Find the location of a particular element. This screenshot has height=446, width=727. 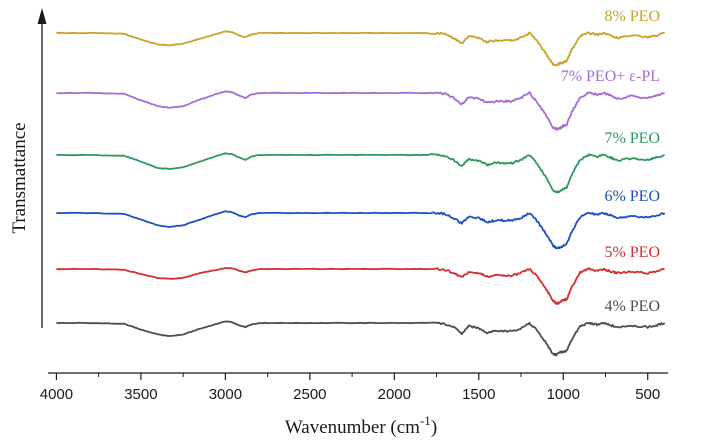

x-tick-label: 3500 is located at coordinates (140, 394).